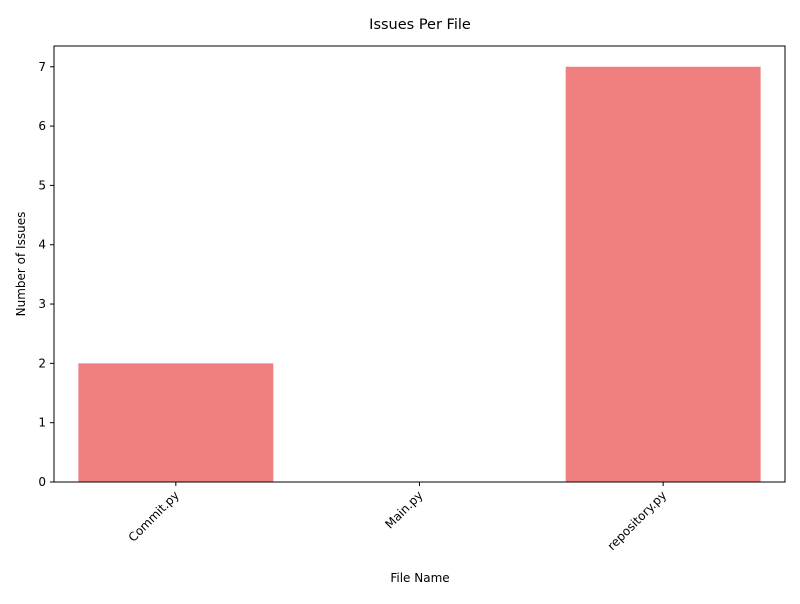 This screenshot has width=800, height=604. Describe the element at coordinates (42, 245) in the screenshot. I see `y-tick-label: 4` at that location.